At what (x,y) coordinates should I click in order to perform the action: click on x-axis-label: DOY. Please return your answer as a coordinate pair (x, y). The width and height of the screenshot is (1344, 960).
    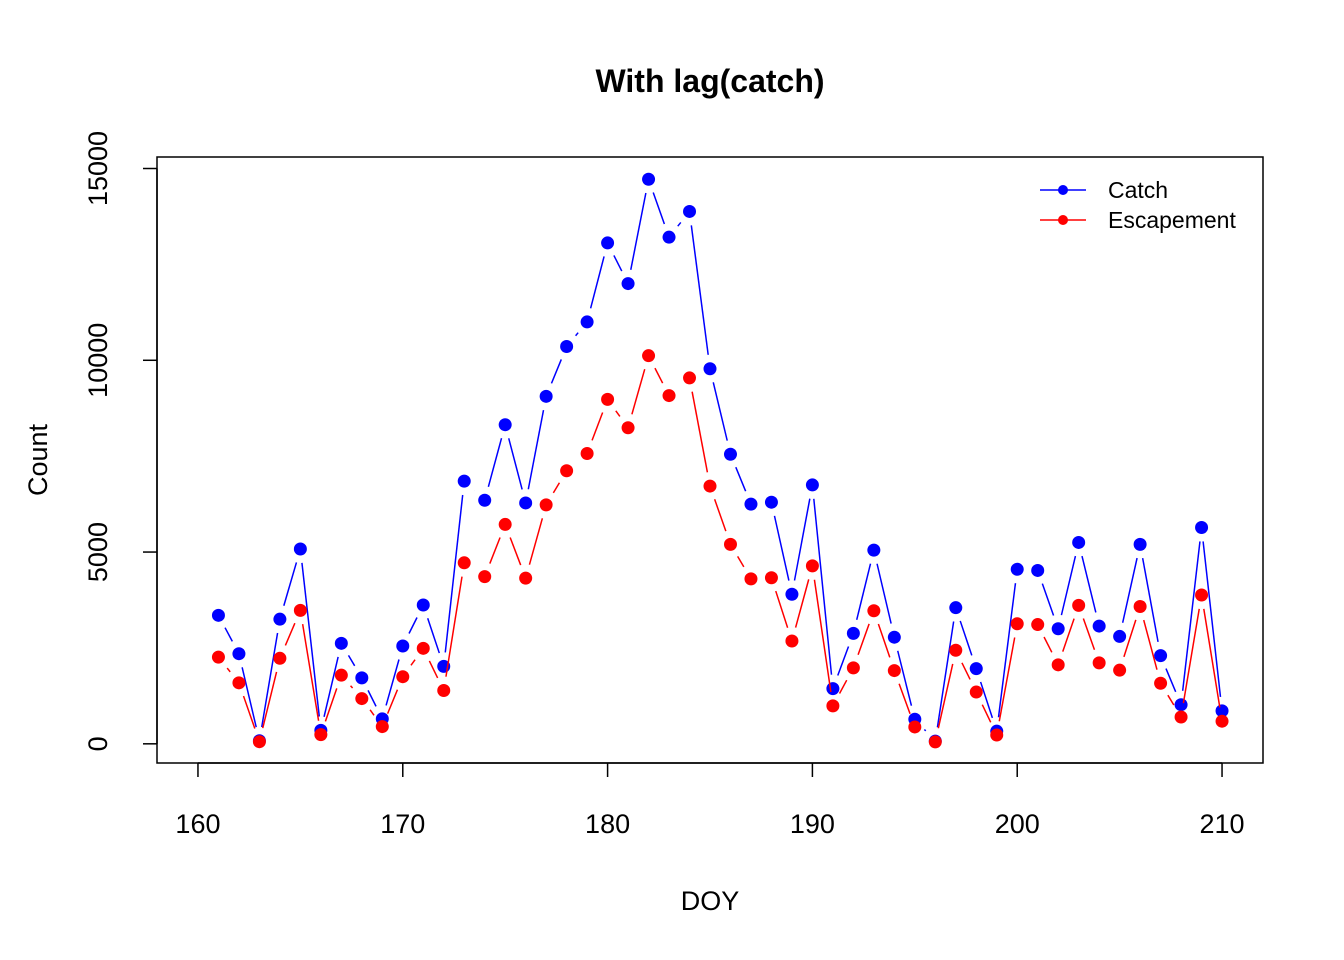
    Looking at the image, I should click on (710, 901).